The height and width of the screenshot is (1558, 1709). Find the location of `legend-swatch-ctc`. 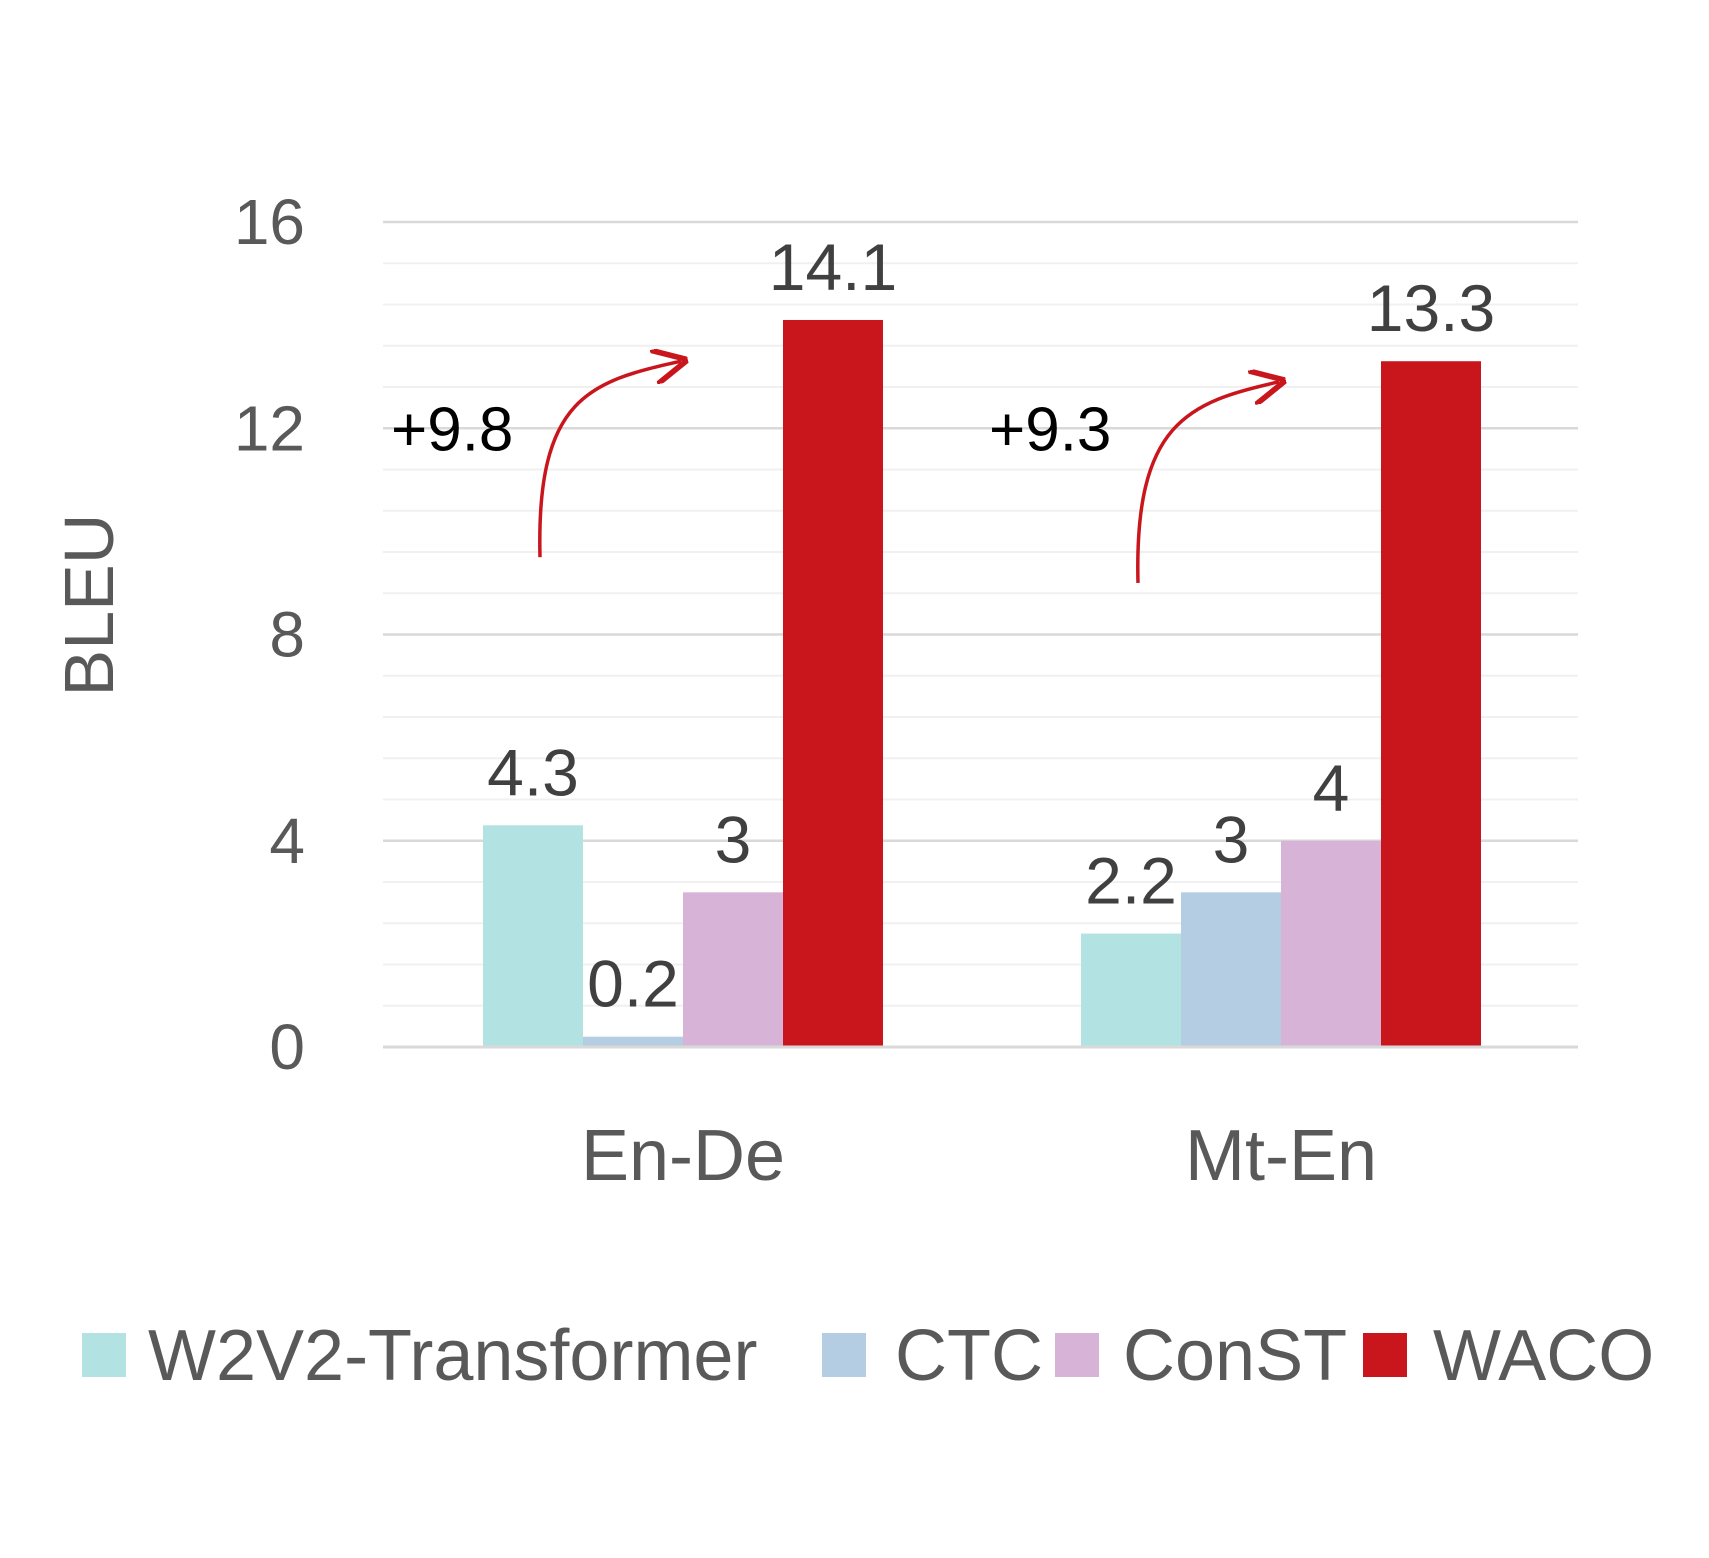

legend-swatch-ctc is located at coordinates (844, 1355).